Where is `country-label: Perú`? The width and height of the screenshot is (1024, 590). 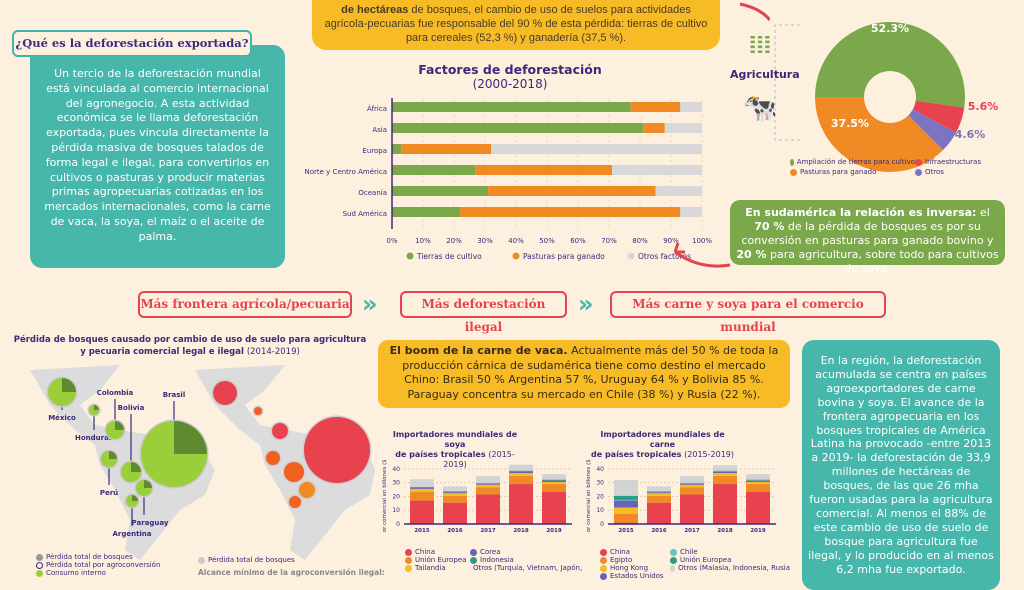 country-label: Perú is located at coordinates (109, 493).